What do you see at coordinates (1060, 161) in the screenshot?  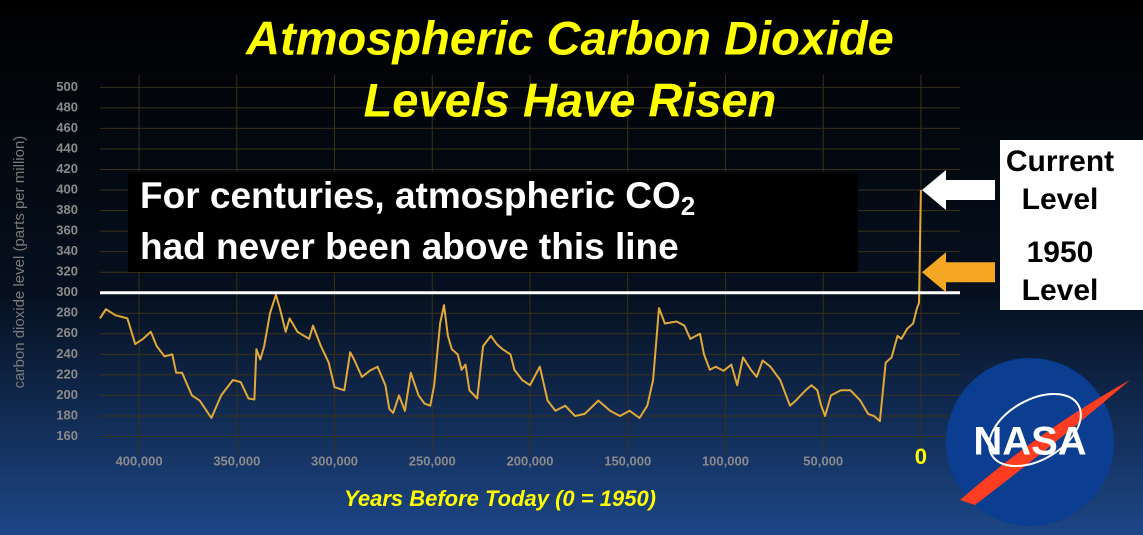 I see `marker-label: Current` at bounding box center [1060, 161].